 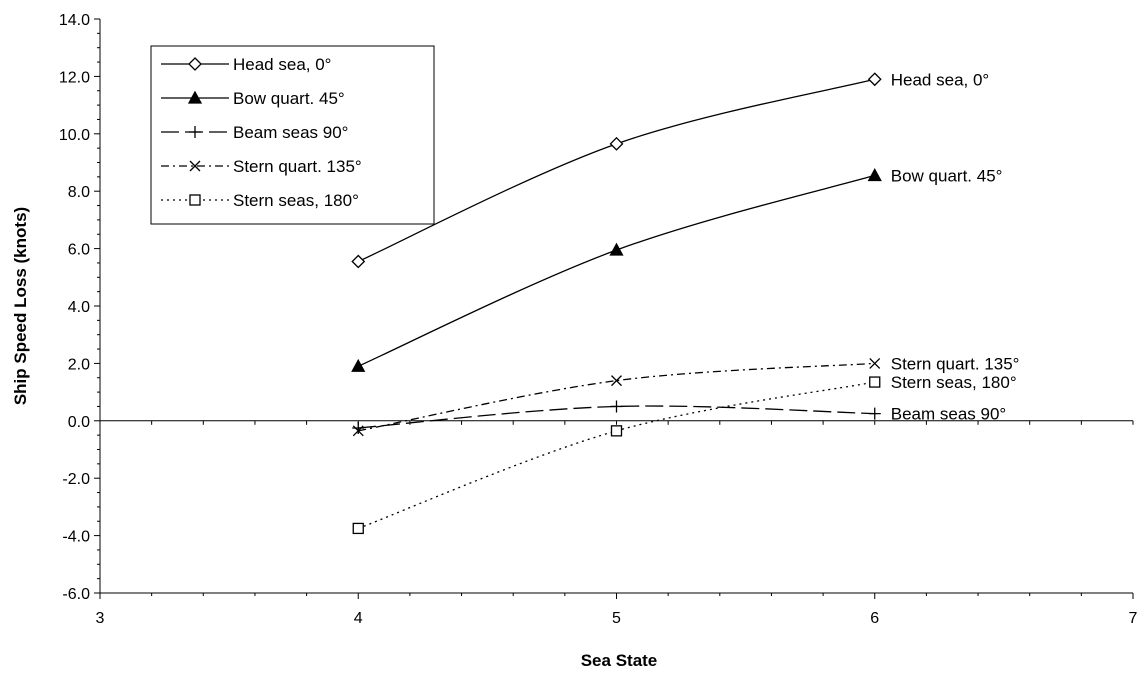 I want to click on legend-entry-label: Head sea, 0°, so click(x=282, y=64).